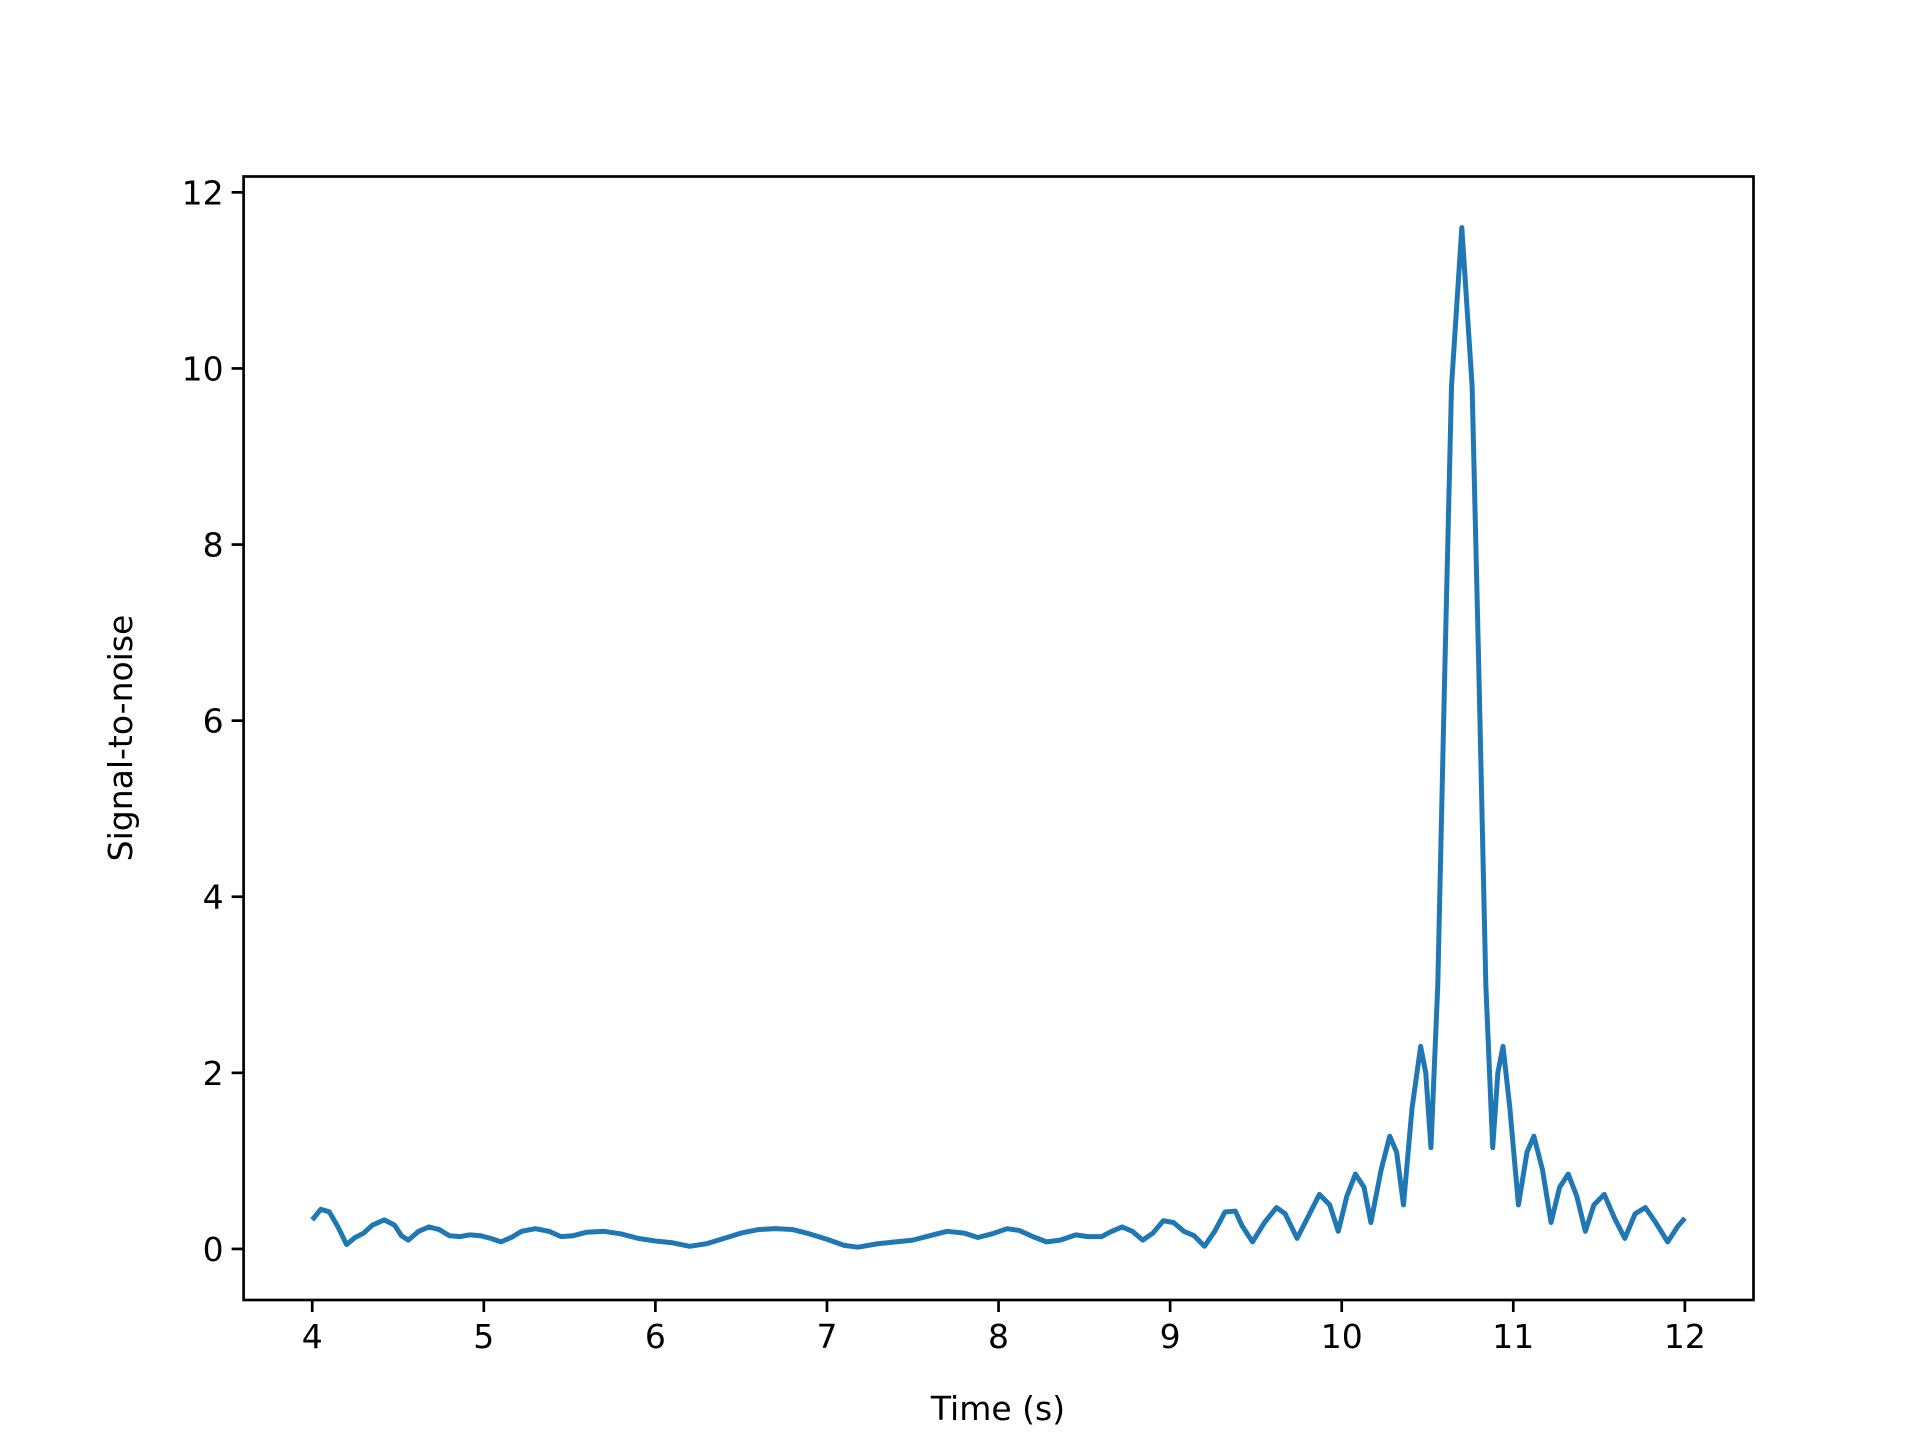 Image resolution: width=1920 pixels, height=1440 pixels. What do you see at coordinates (483, 1336) in the screenshot?
I see `x-tick-label: 5` at bounding box center [483, 1336].